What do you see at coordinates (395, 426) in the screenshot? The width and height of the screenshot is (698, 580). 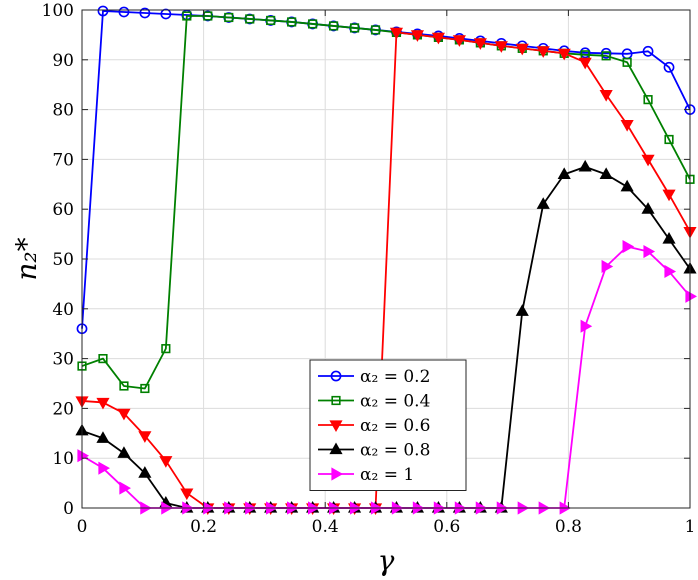 I see `legend-label: α₂ = 0.6` at bounding box center [395, 426].